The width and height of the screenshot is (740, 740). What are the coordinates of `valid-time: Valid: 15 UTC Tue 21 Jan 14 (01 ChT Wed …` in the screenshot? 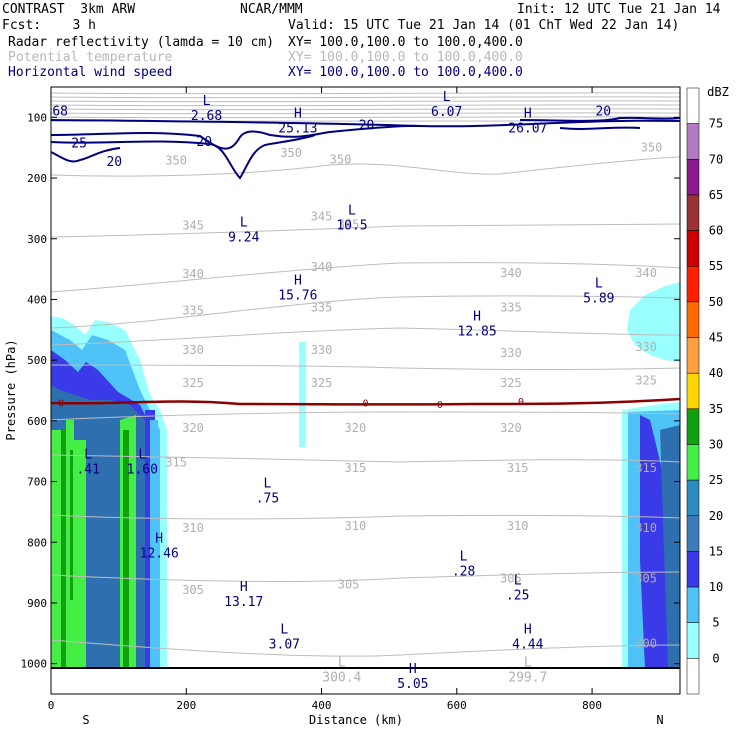 It's located at (484, 25).